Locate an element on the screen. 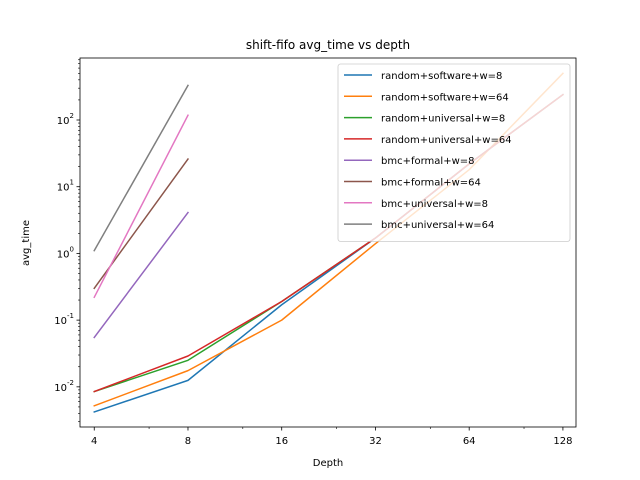 The image size is (640, 480). y-axis-title: avg_time is located at coordinates (26, 243).